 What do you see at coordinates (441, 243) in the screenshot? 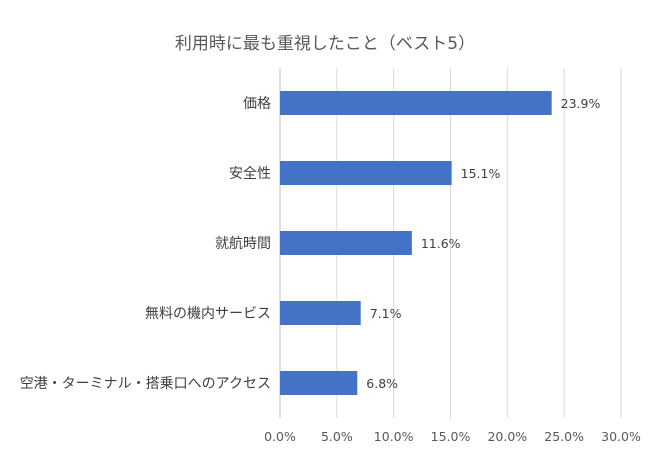
I see `data-label: 11.6%` at bounding box center [441, 243].